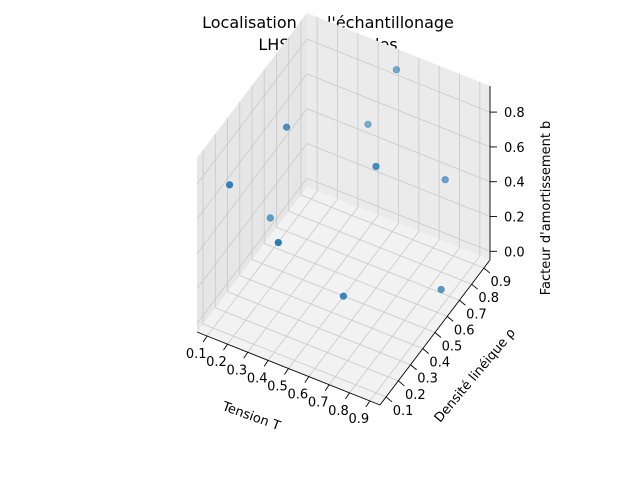 The height and width of the screenshot is (480, 640). Describe the element at coordinates (403, 411) in the screenshot. I see `y-tick-label: 0.1` at that location.